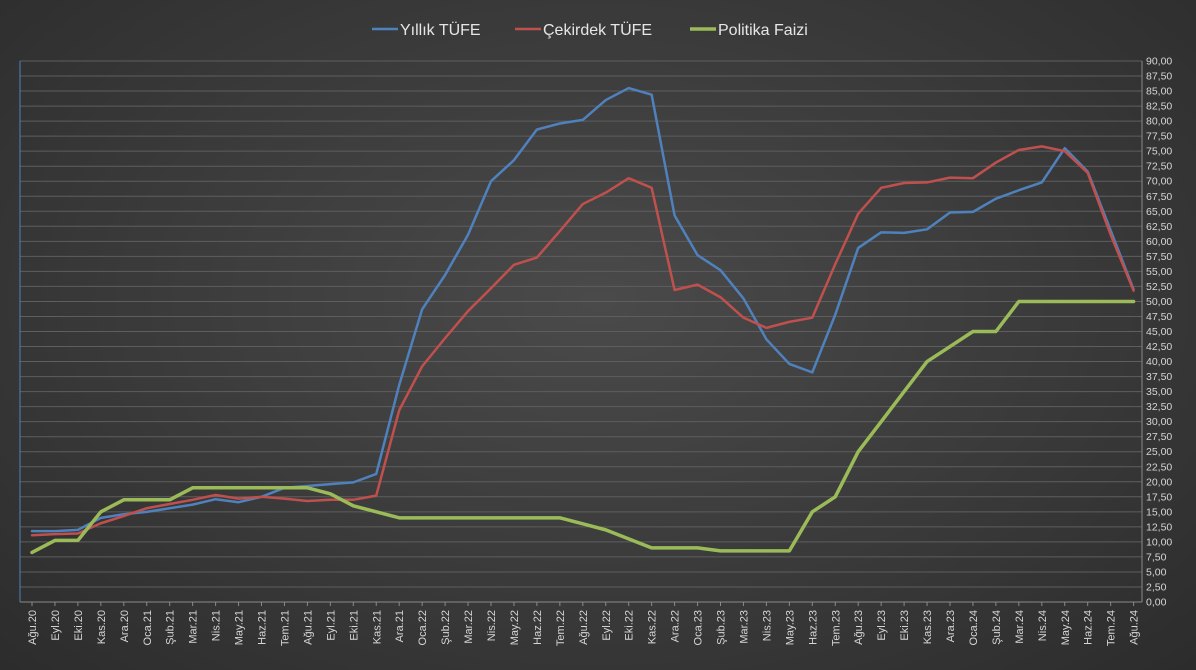 This screenshot has width=1196, height=670. I want to click on legend-label-0: Yıllık TÜFE, so click(440, 30).